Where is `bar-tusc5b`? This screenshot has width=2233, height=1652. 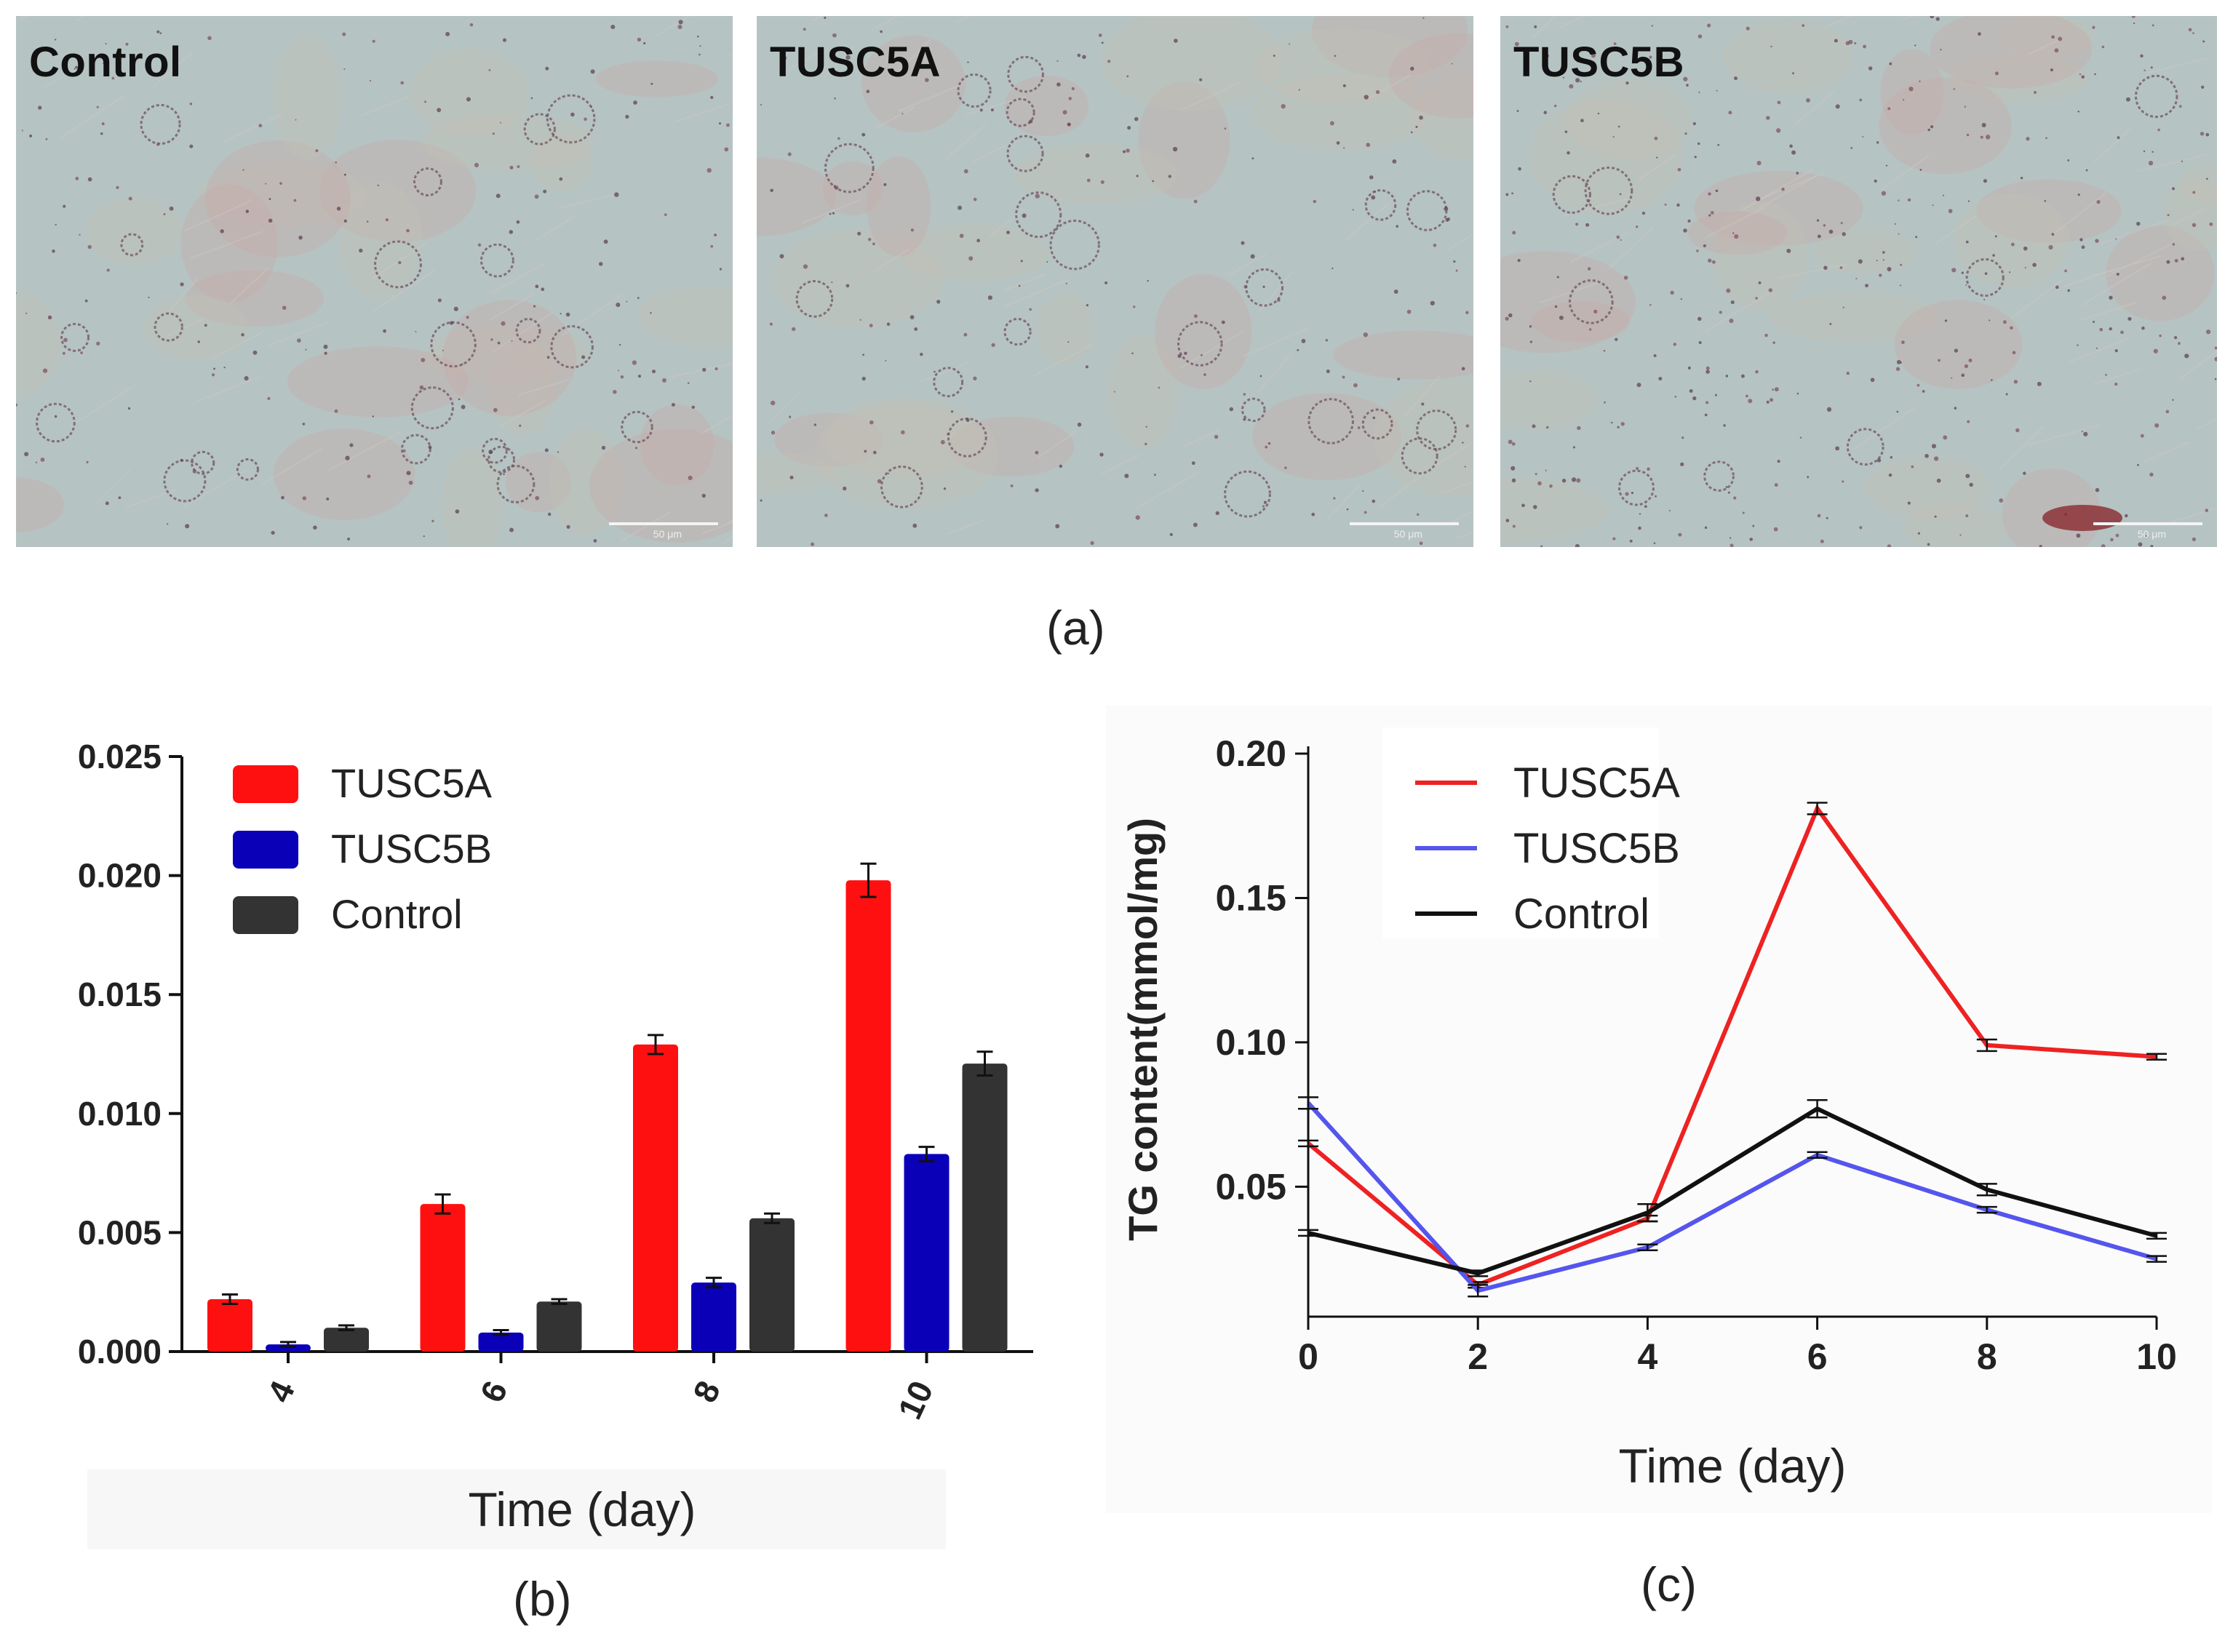
bar-tusc5b is located at coordinates (288, 1348).